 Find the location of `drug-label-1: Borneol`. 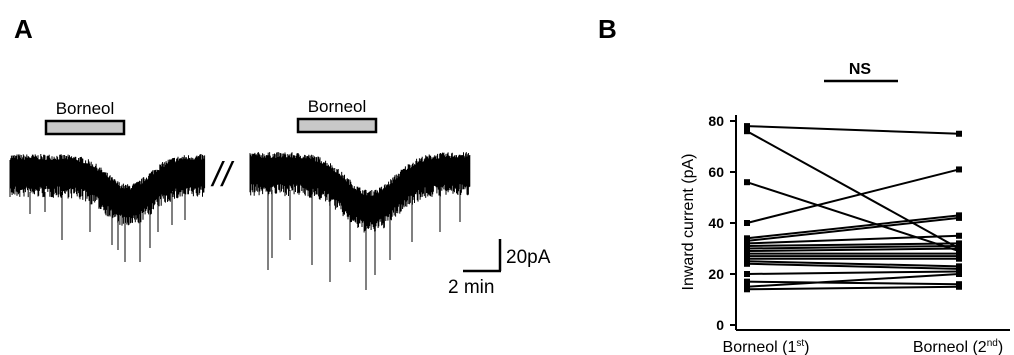

drug-label-1: Borneol is located at coordinates (85, 108).